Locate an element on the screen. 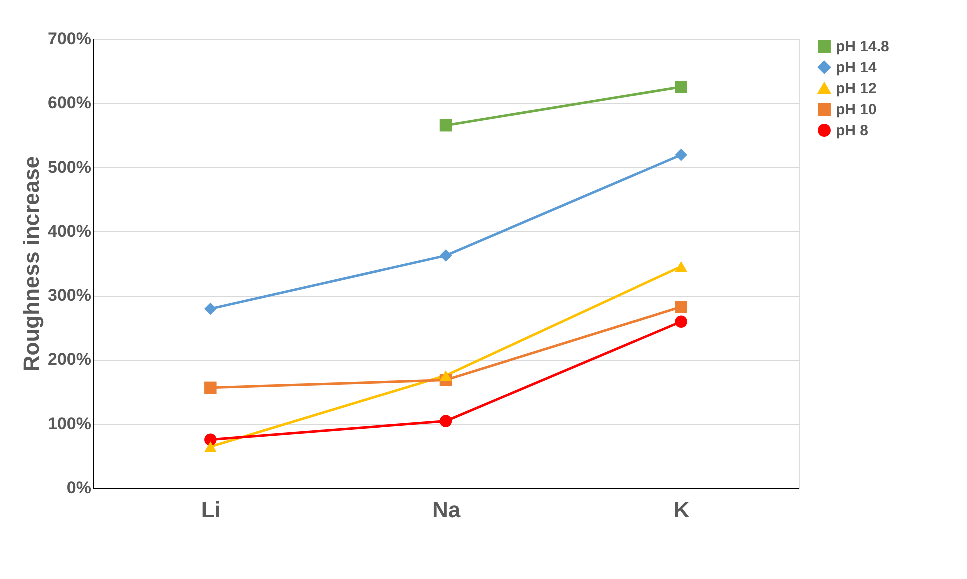  legend-label: pH 10 is located at coordinates (856, 110).